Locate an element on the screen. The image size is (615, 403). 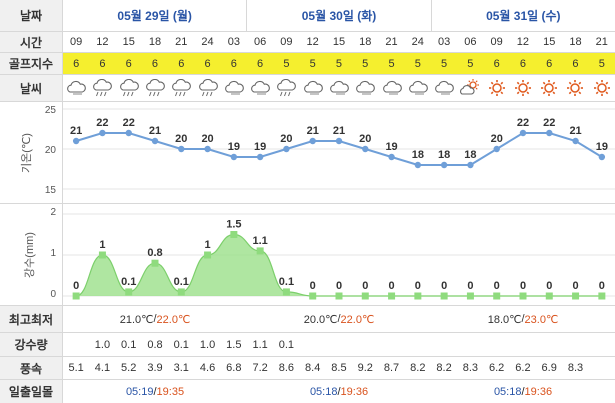
sun-day-1: 05:19/19:35 is located at coordinates (155, 391).